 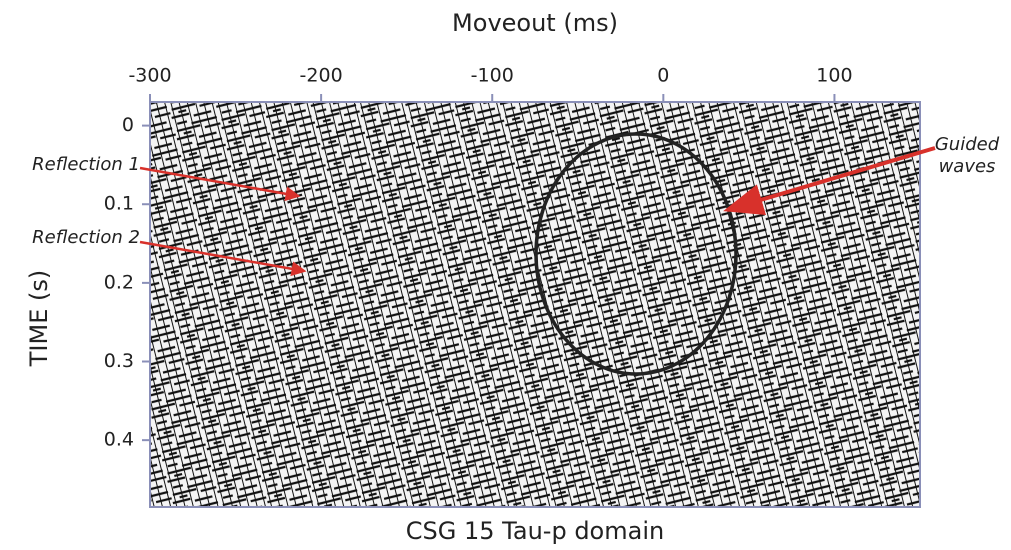 What do you see at coordinates (128, 125) in the screenshot?
I see `y-tick-label: 0` at bounding box center [128, 125].